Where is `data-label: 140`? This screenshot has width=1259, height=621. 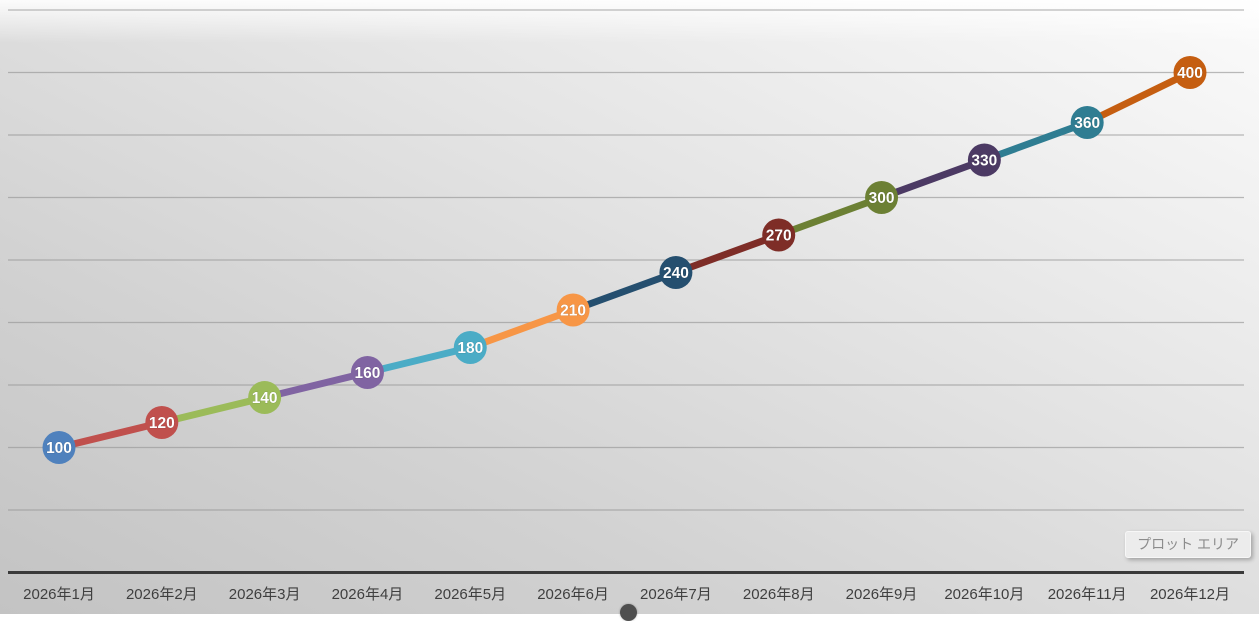
data-label: 140 is located at coordinates (265, 398).